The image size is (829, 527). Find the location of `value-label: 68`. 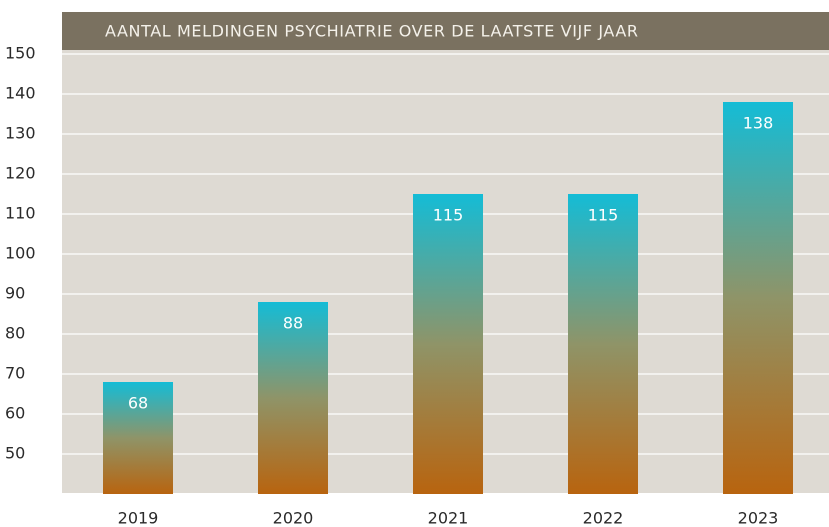

value-label: 68 is located at coordinates (138, 403).